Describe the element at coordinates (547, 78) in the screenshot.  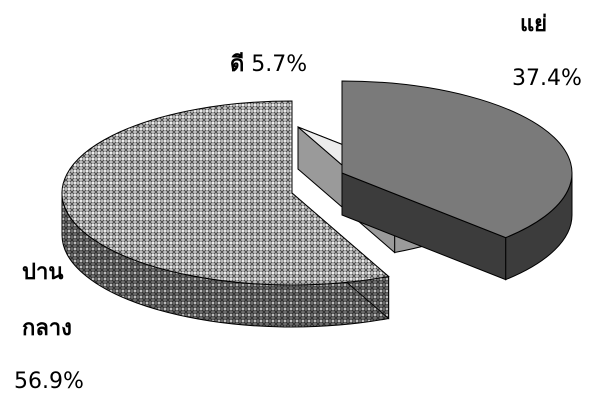
I see `slice-value-bad: 37.4%` at that location.